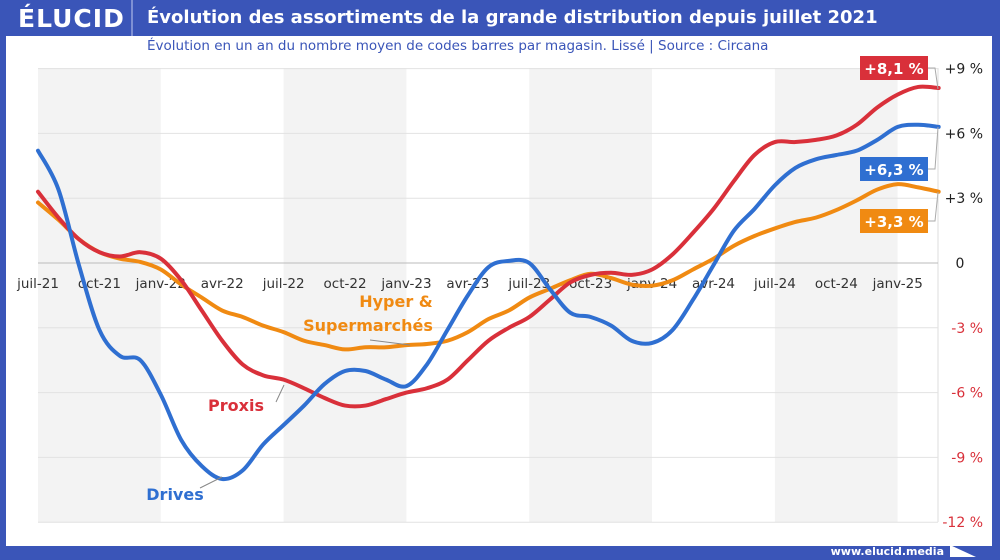 This screenshot has width=1000, height=560. What do you see at coordinates (967, 458) in the screenshot?
I see `y-tick-label: -9 %` at bounding box center [967, 458].